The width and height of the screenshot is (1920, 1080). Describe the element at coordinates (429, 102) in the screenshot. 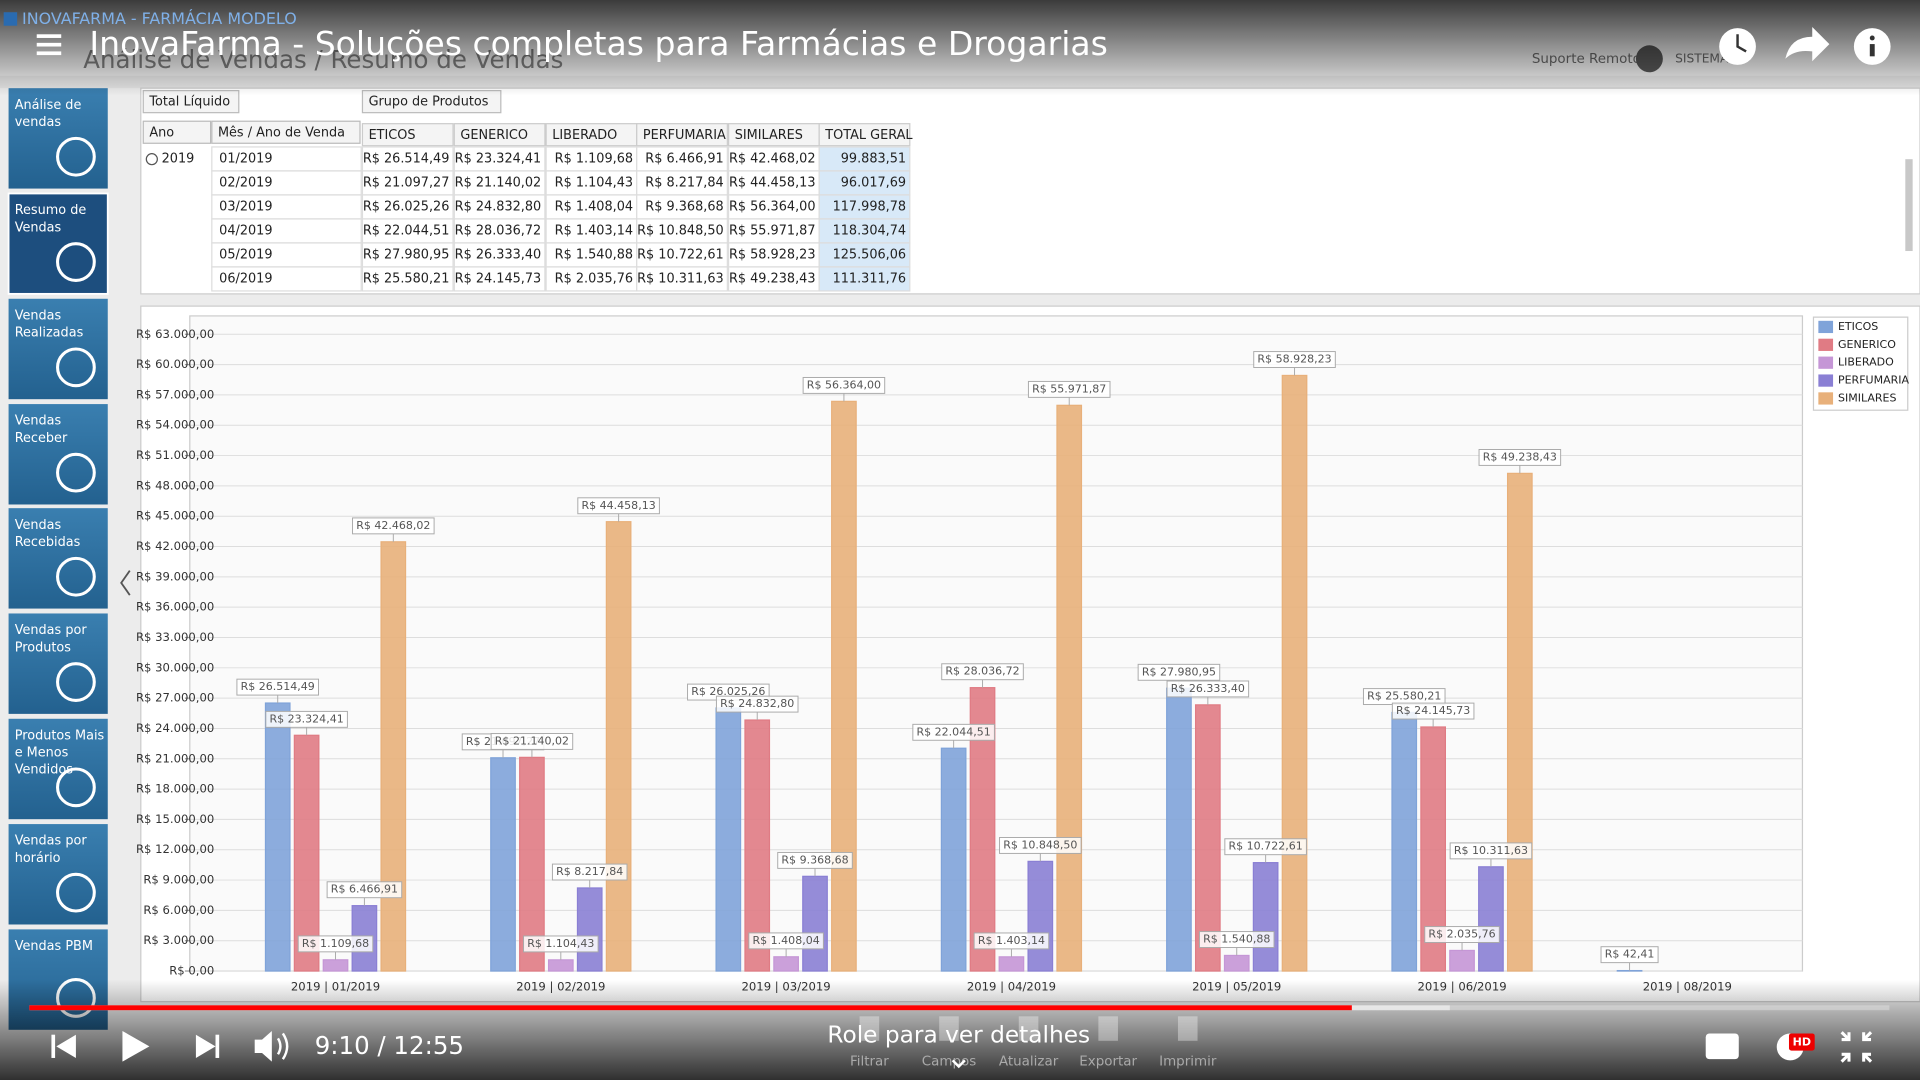

I see `column-field: Grupo de Produtos` at that location.